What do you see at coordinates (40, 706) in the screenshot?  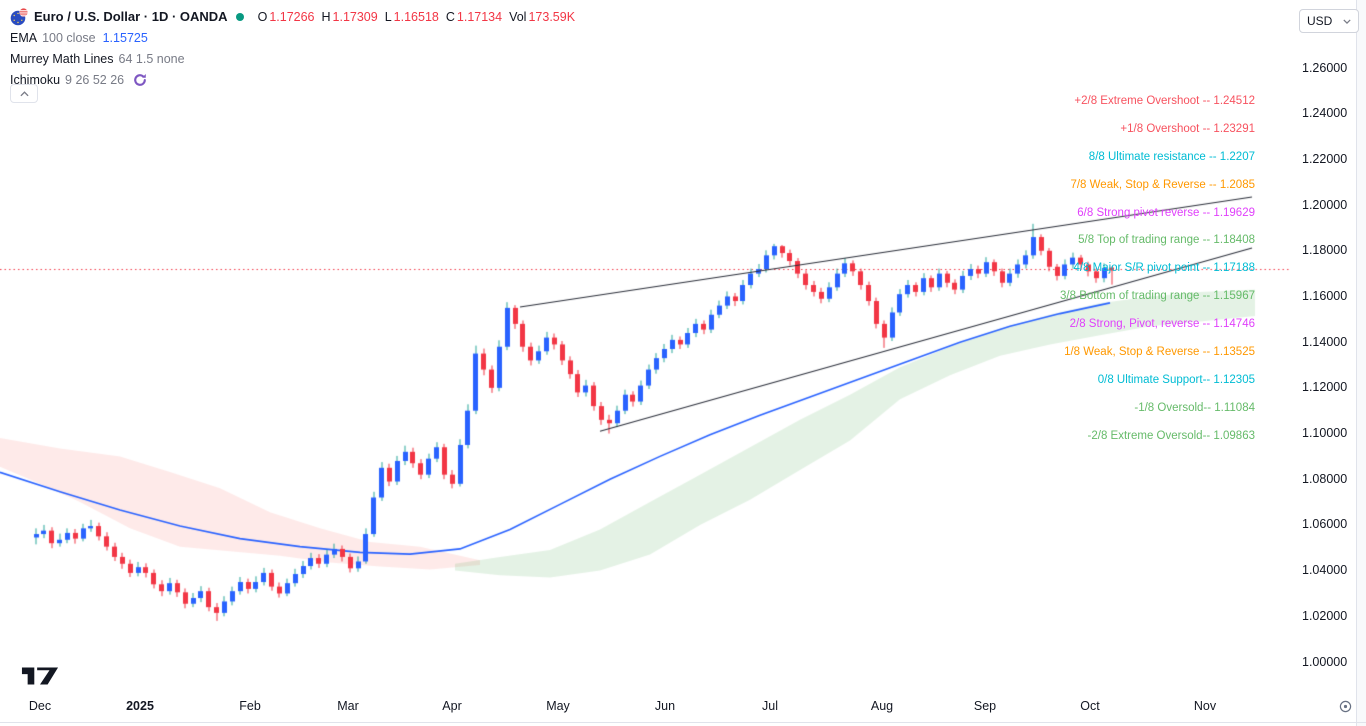 I see `time-tick-label: Dec` at bounding box center [40, 706].